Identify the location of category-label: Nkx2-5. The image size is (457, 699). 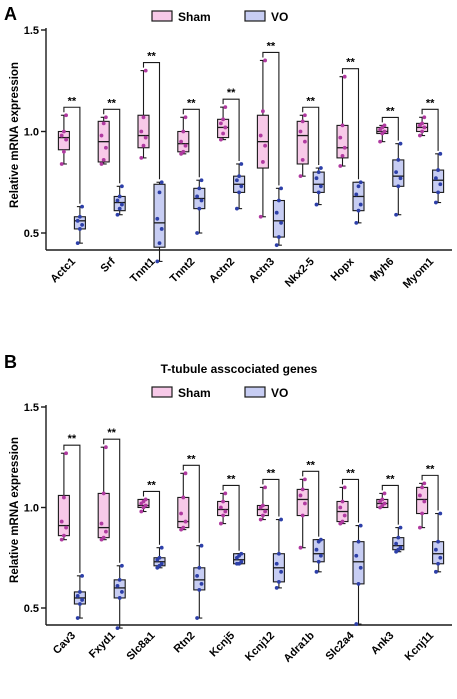
(300, 273).